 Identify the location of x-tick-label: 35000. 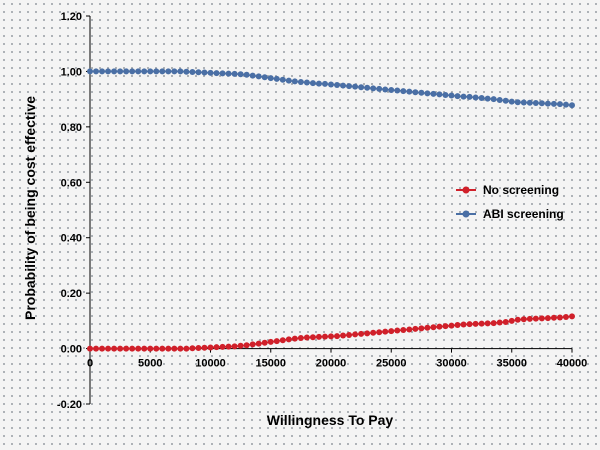
(511, 364).